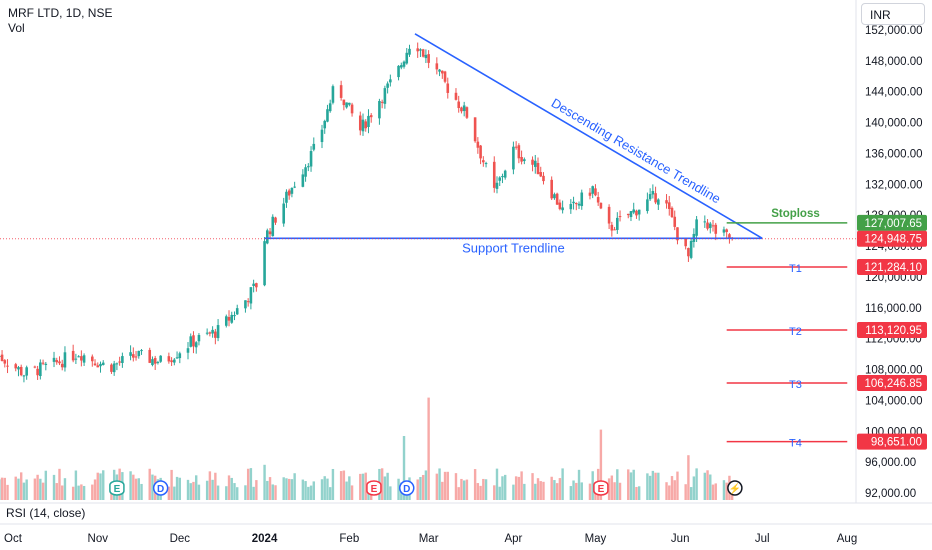 The width and height of the screenshot is (932, 550). What do you see at coordinates (894, 93) in the screenshot?
I see `y-tick-label: 144,000.00` at bounding box center [894, 93].